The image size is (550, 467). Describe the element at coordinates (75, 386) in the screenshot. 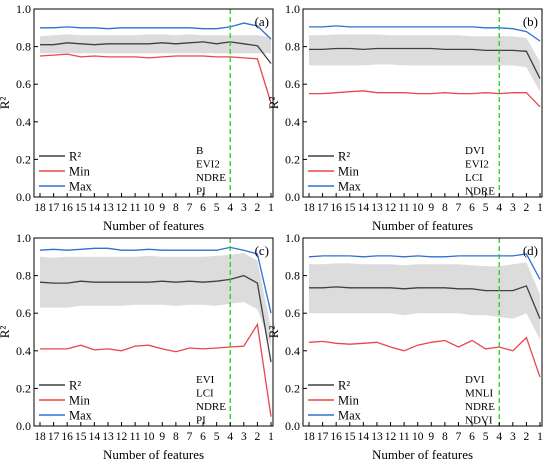

I see `legend-label-r2: R²` at that location.